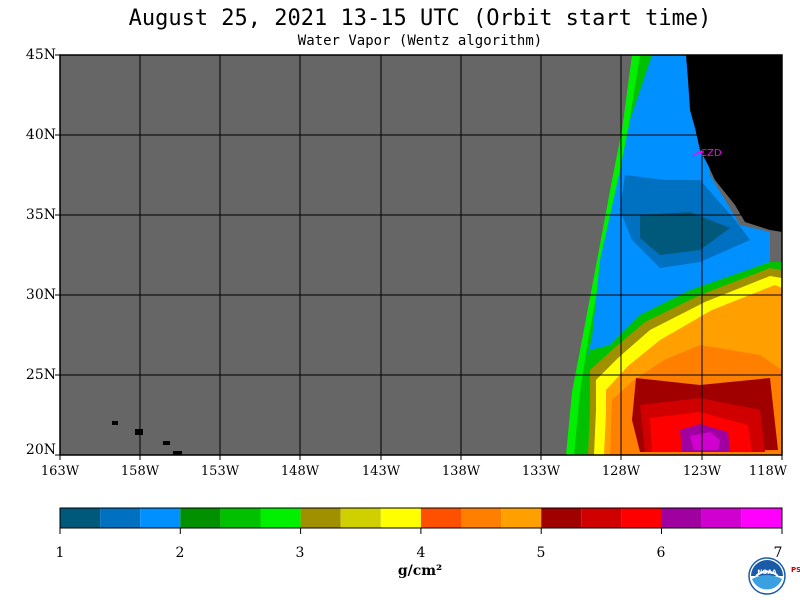 Image resolution: width=800 pixels, height=600 pixels. I want to click on cb-label-5: 5, so click(541, 553).